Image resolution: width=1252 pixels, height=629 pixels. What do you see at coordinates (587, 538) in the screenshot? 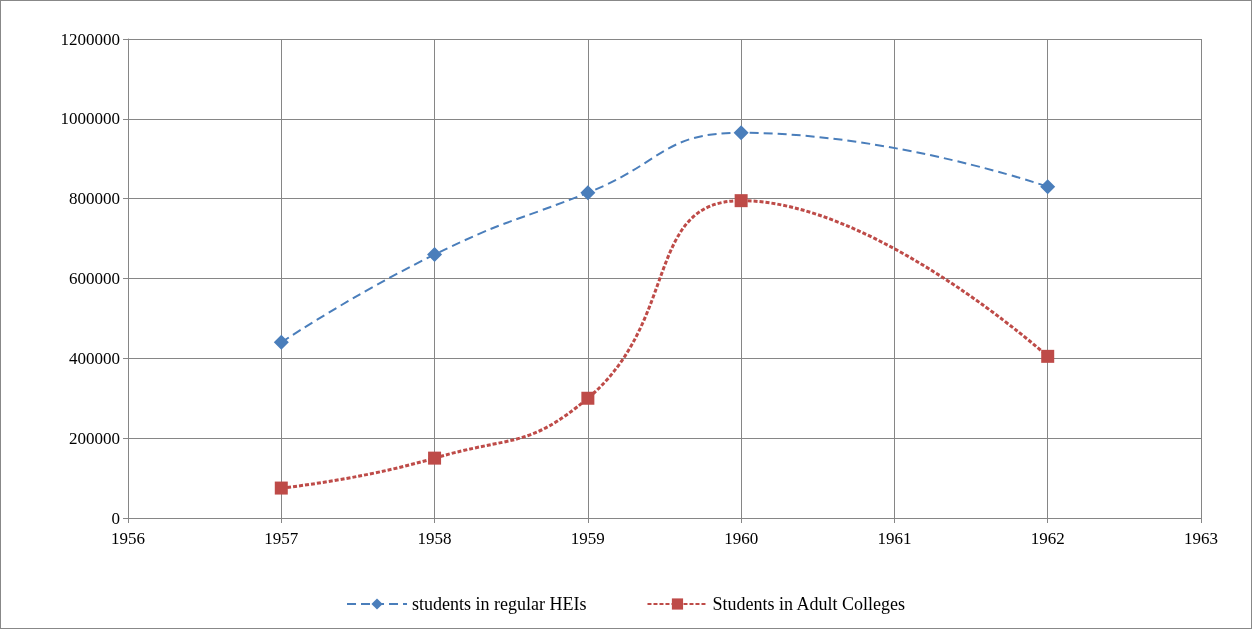
I see `x-tick-label: 1959` at bounding box center [587, 538].